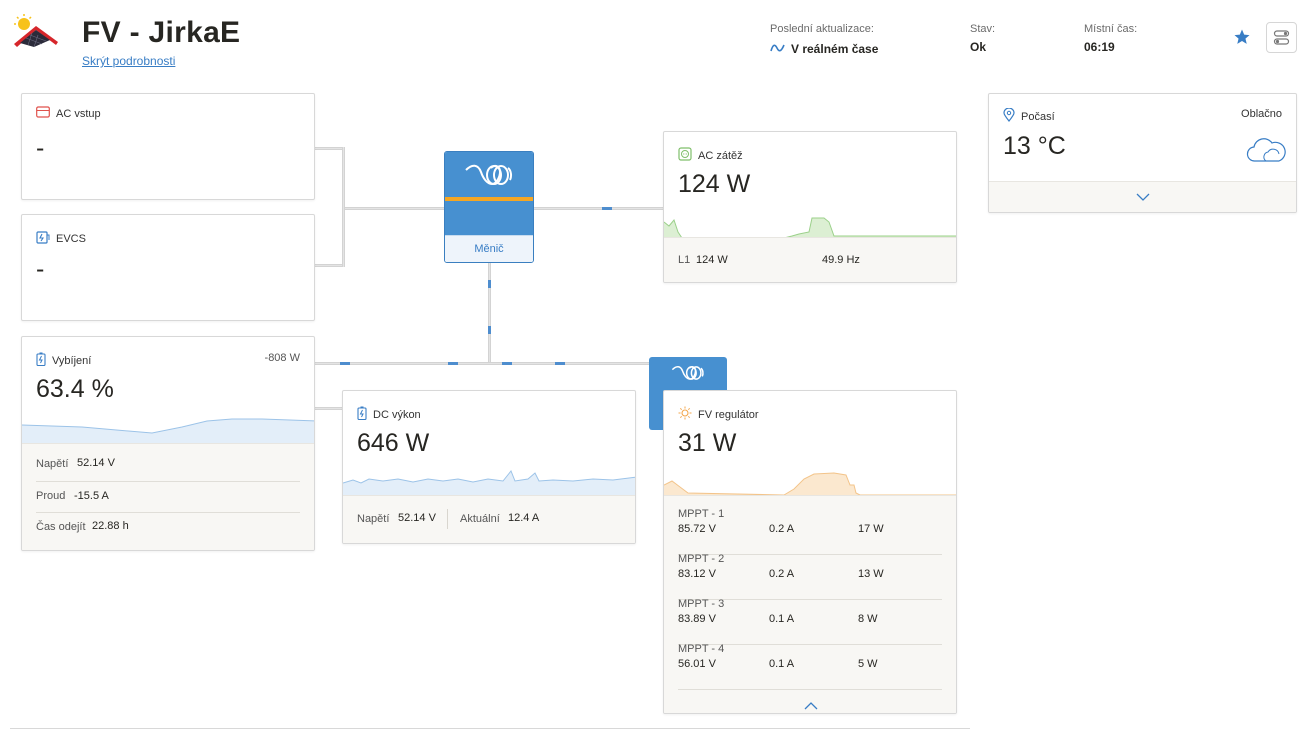 The width and height of the screenshot is (1314, 730). I want to click on status-value: Ok, so click(978, 47).